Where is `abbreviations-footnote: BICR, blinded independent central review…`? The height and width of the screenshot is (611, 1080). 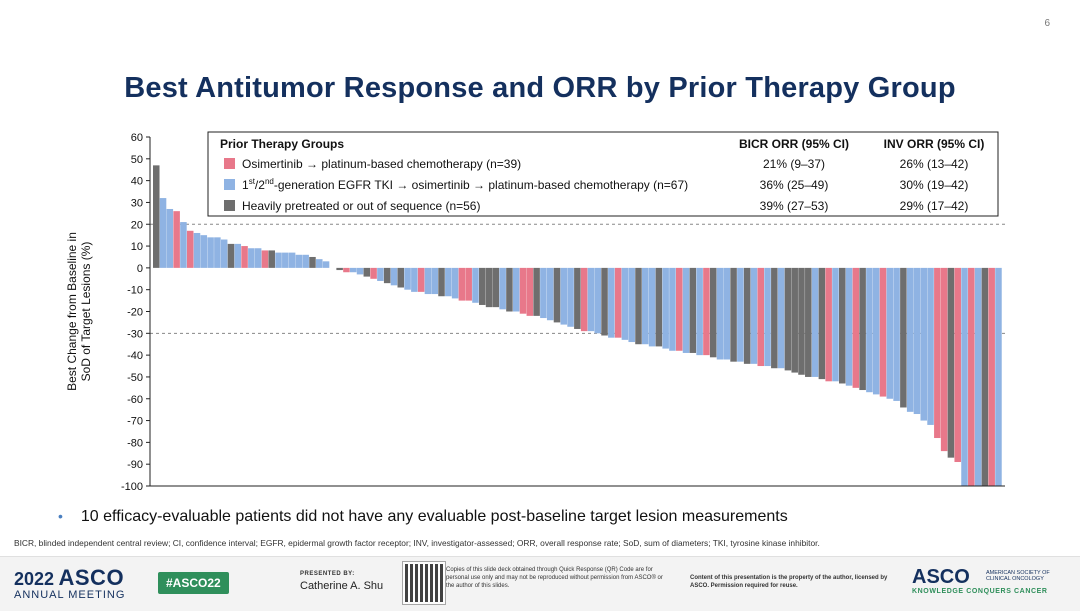 abbreviations-footnote: BICR, blinded independent central review… is located at coordinates (417, 543).